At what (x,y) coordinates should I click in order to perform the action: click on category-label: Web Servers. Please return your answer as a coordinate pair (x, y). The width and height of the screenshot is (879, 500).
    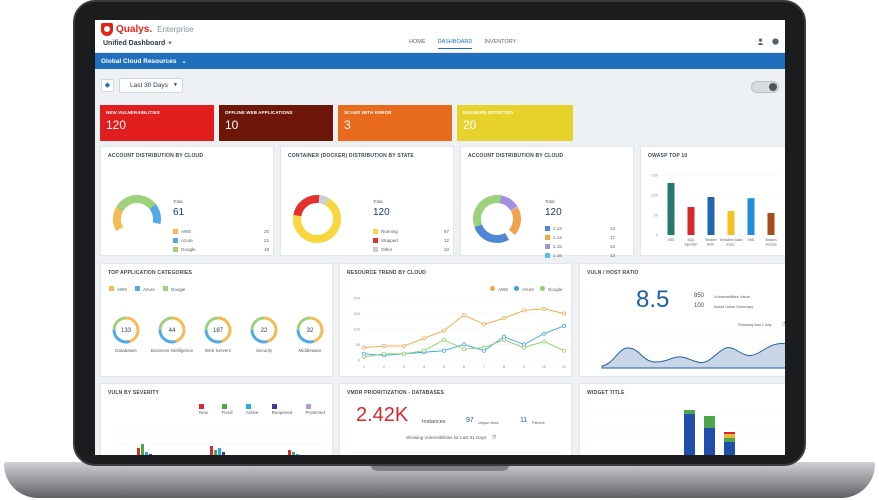
    Looking at the image, I should click on (218, 350).